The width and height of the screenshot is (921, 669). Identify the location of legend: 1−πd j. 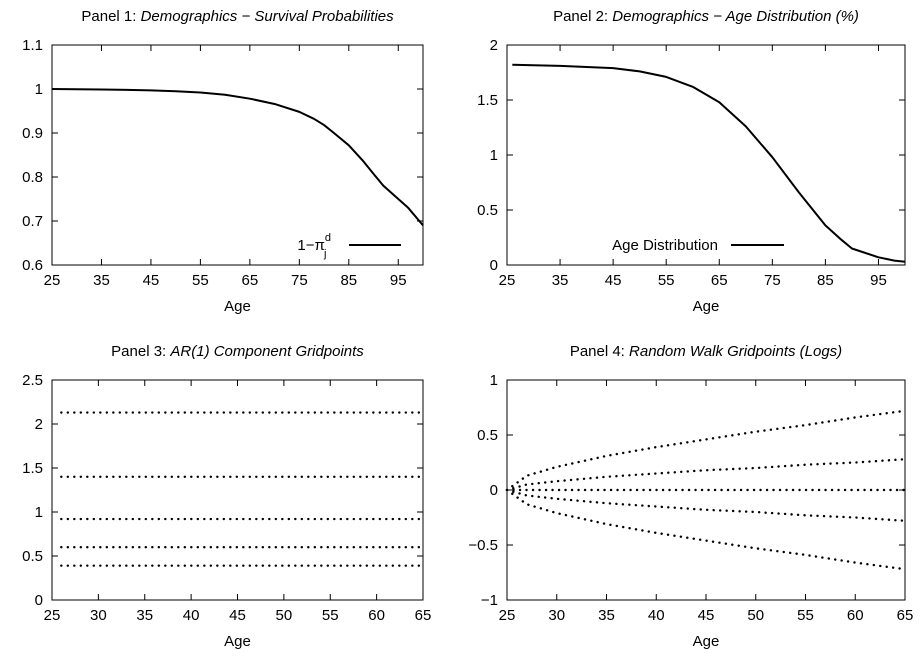
(349, 246).